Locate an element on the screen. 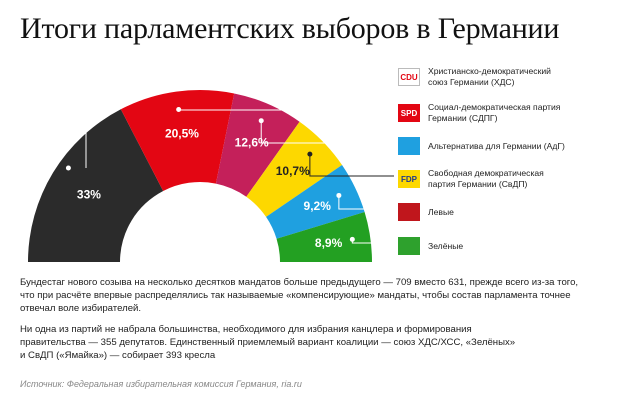 The height and width of the screenshot is (404, 620). afd-logo-icon is located at coordinates (409, 146).